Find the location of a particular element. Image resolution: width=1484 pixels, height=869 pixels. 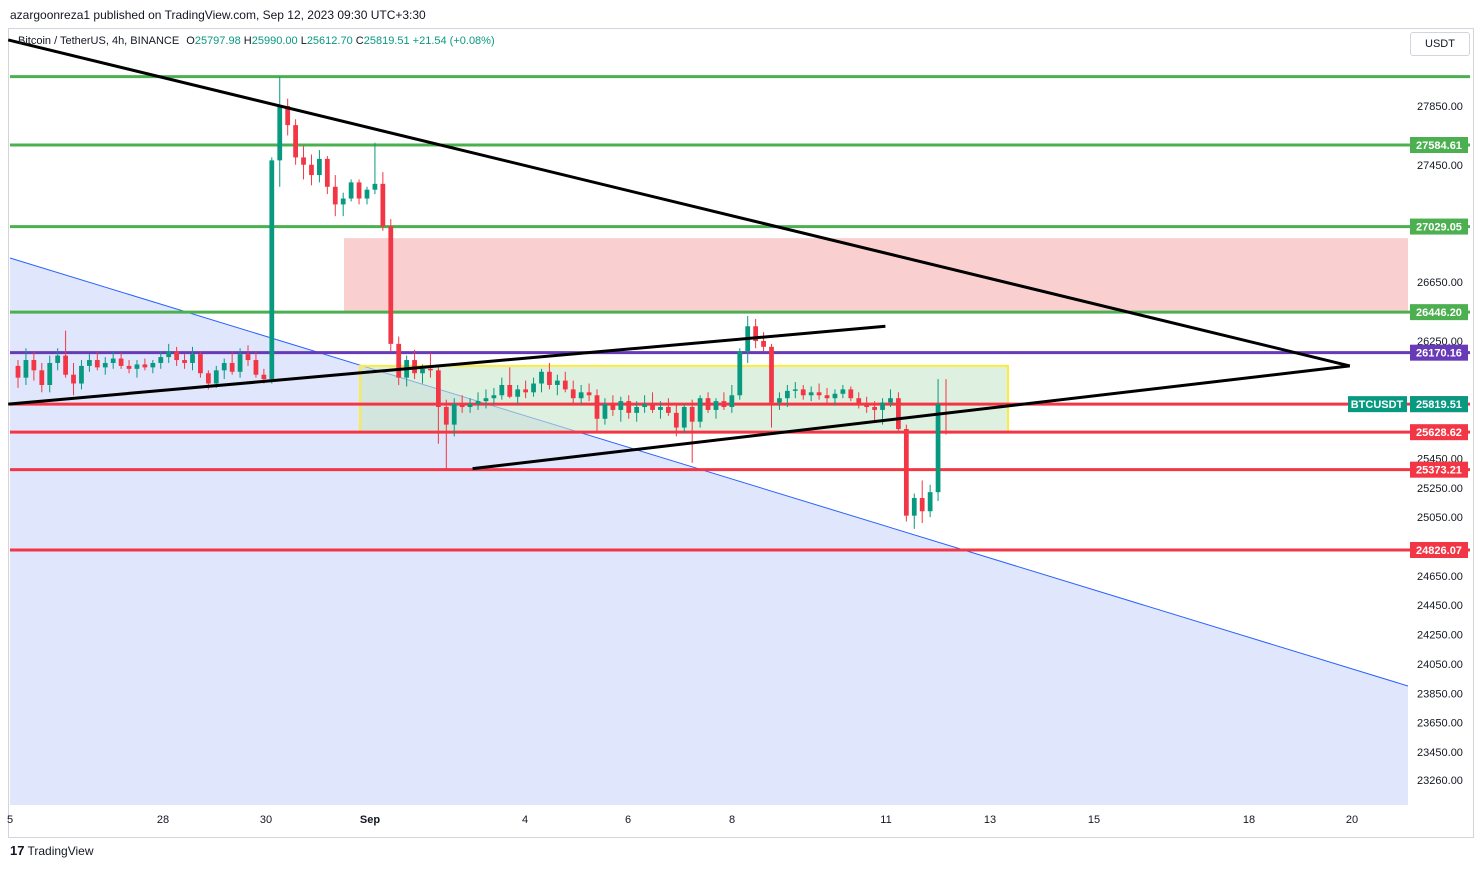

supply-zone is located at coordinates (876, 275).